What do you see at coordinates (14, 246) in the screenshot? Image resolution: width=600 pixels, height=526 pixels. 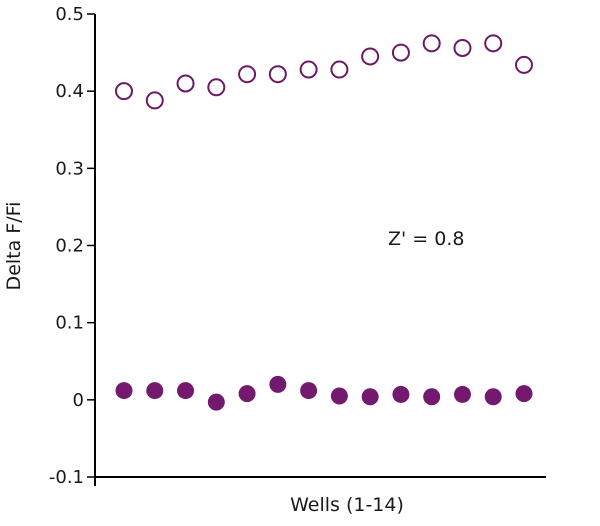 I see `y-axis-label: Delta F/Fi` at bounding box center [14, 246].